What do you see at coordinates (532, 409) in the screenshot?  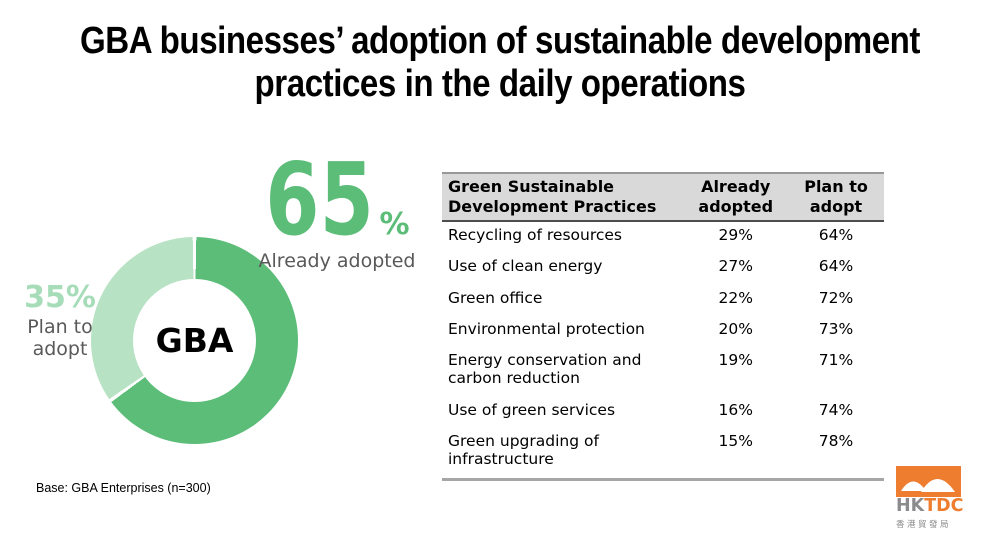 I see `practice-cell: Use of green services` at bounding box center [532, 409].